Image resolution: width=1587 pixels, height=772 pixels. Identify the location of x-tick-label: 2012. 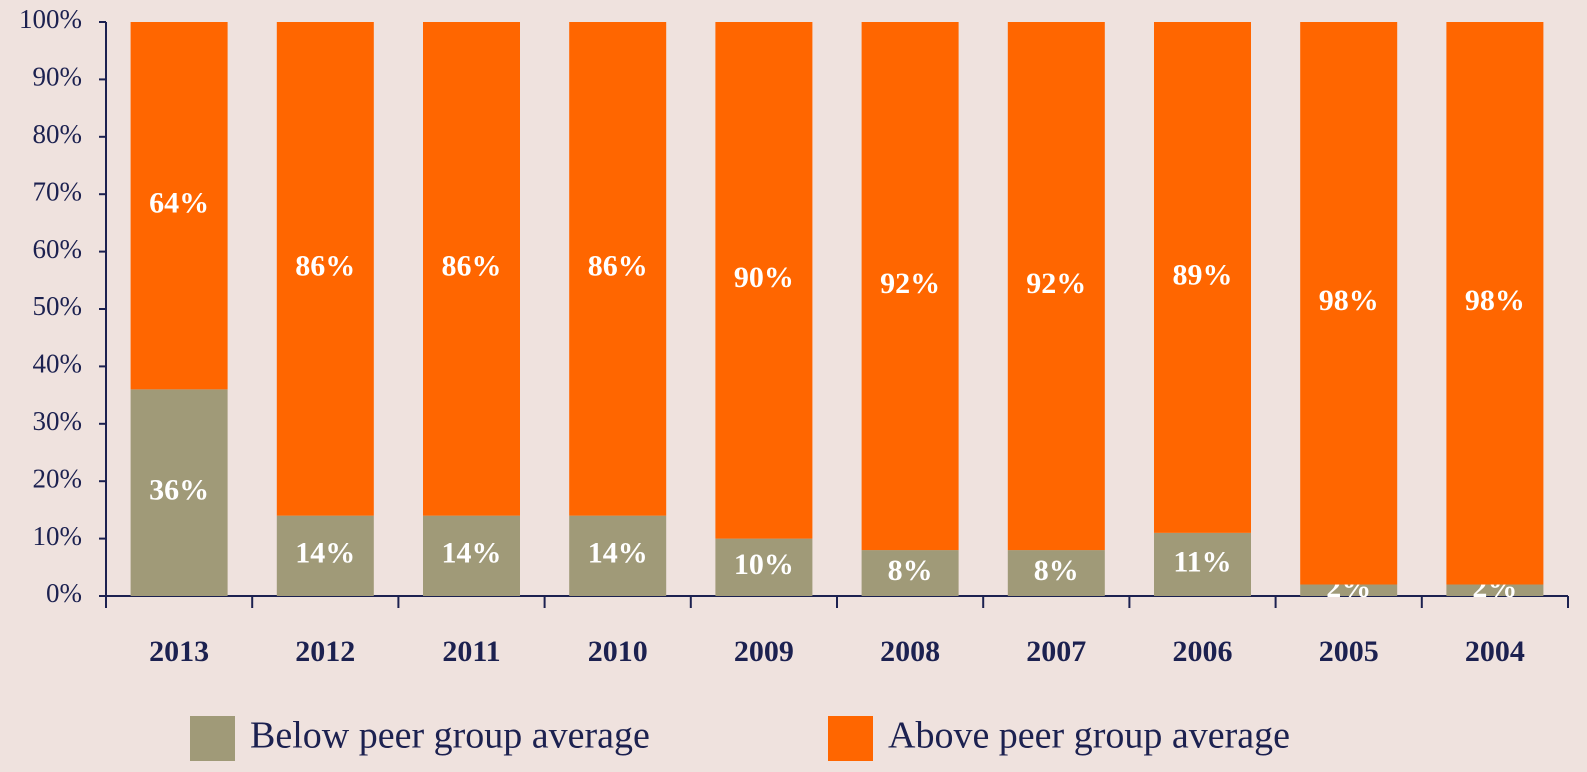
(325, 651).